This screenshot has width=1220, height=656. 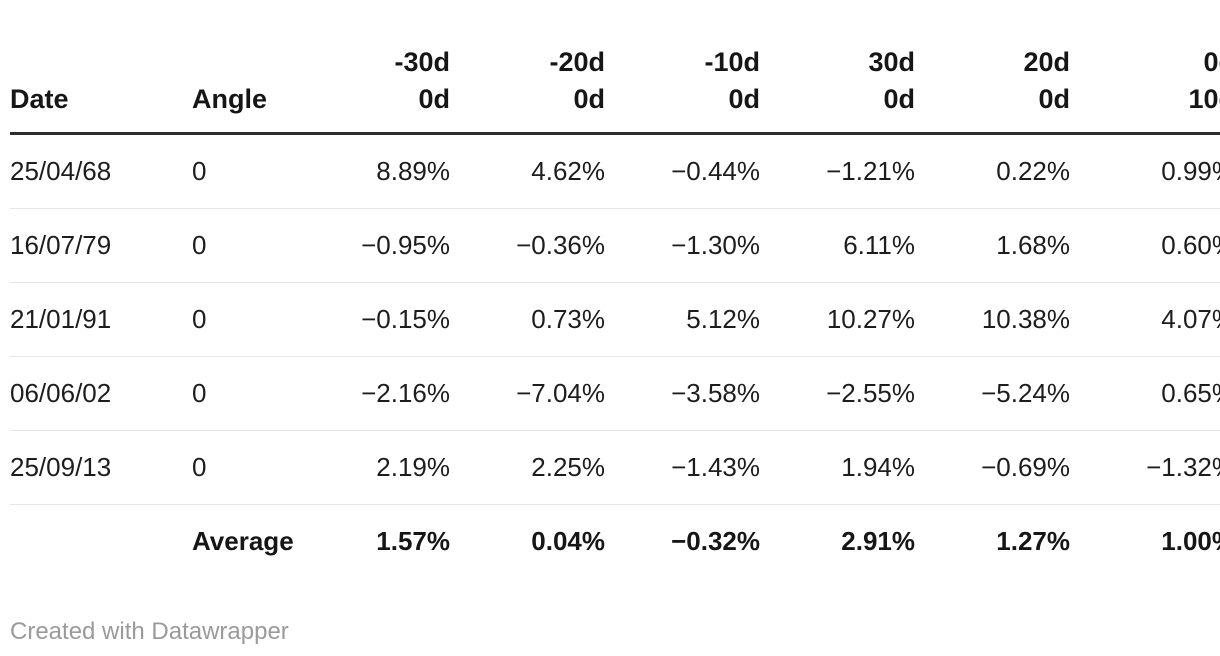 What do you see at coordinates (992, 319) in the screenshot?
I see `cell-value: 10.38%` at bounding box center [992, 319].